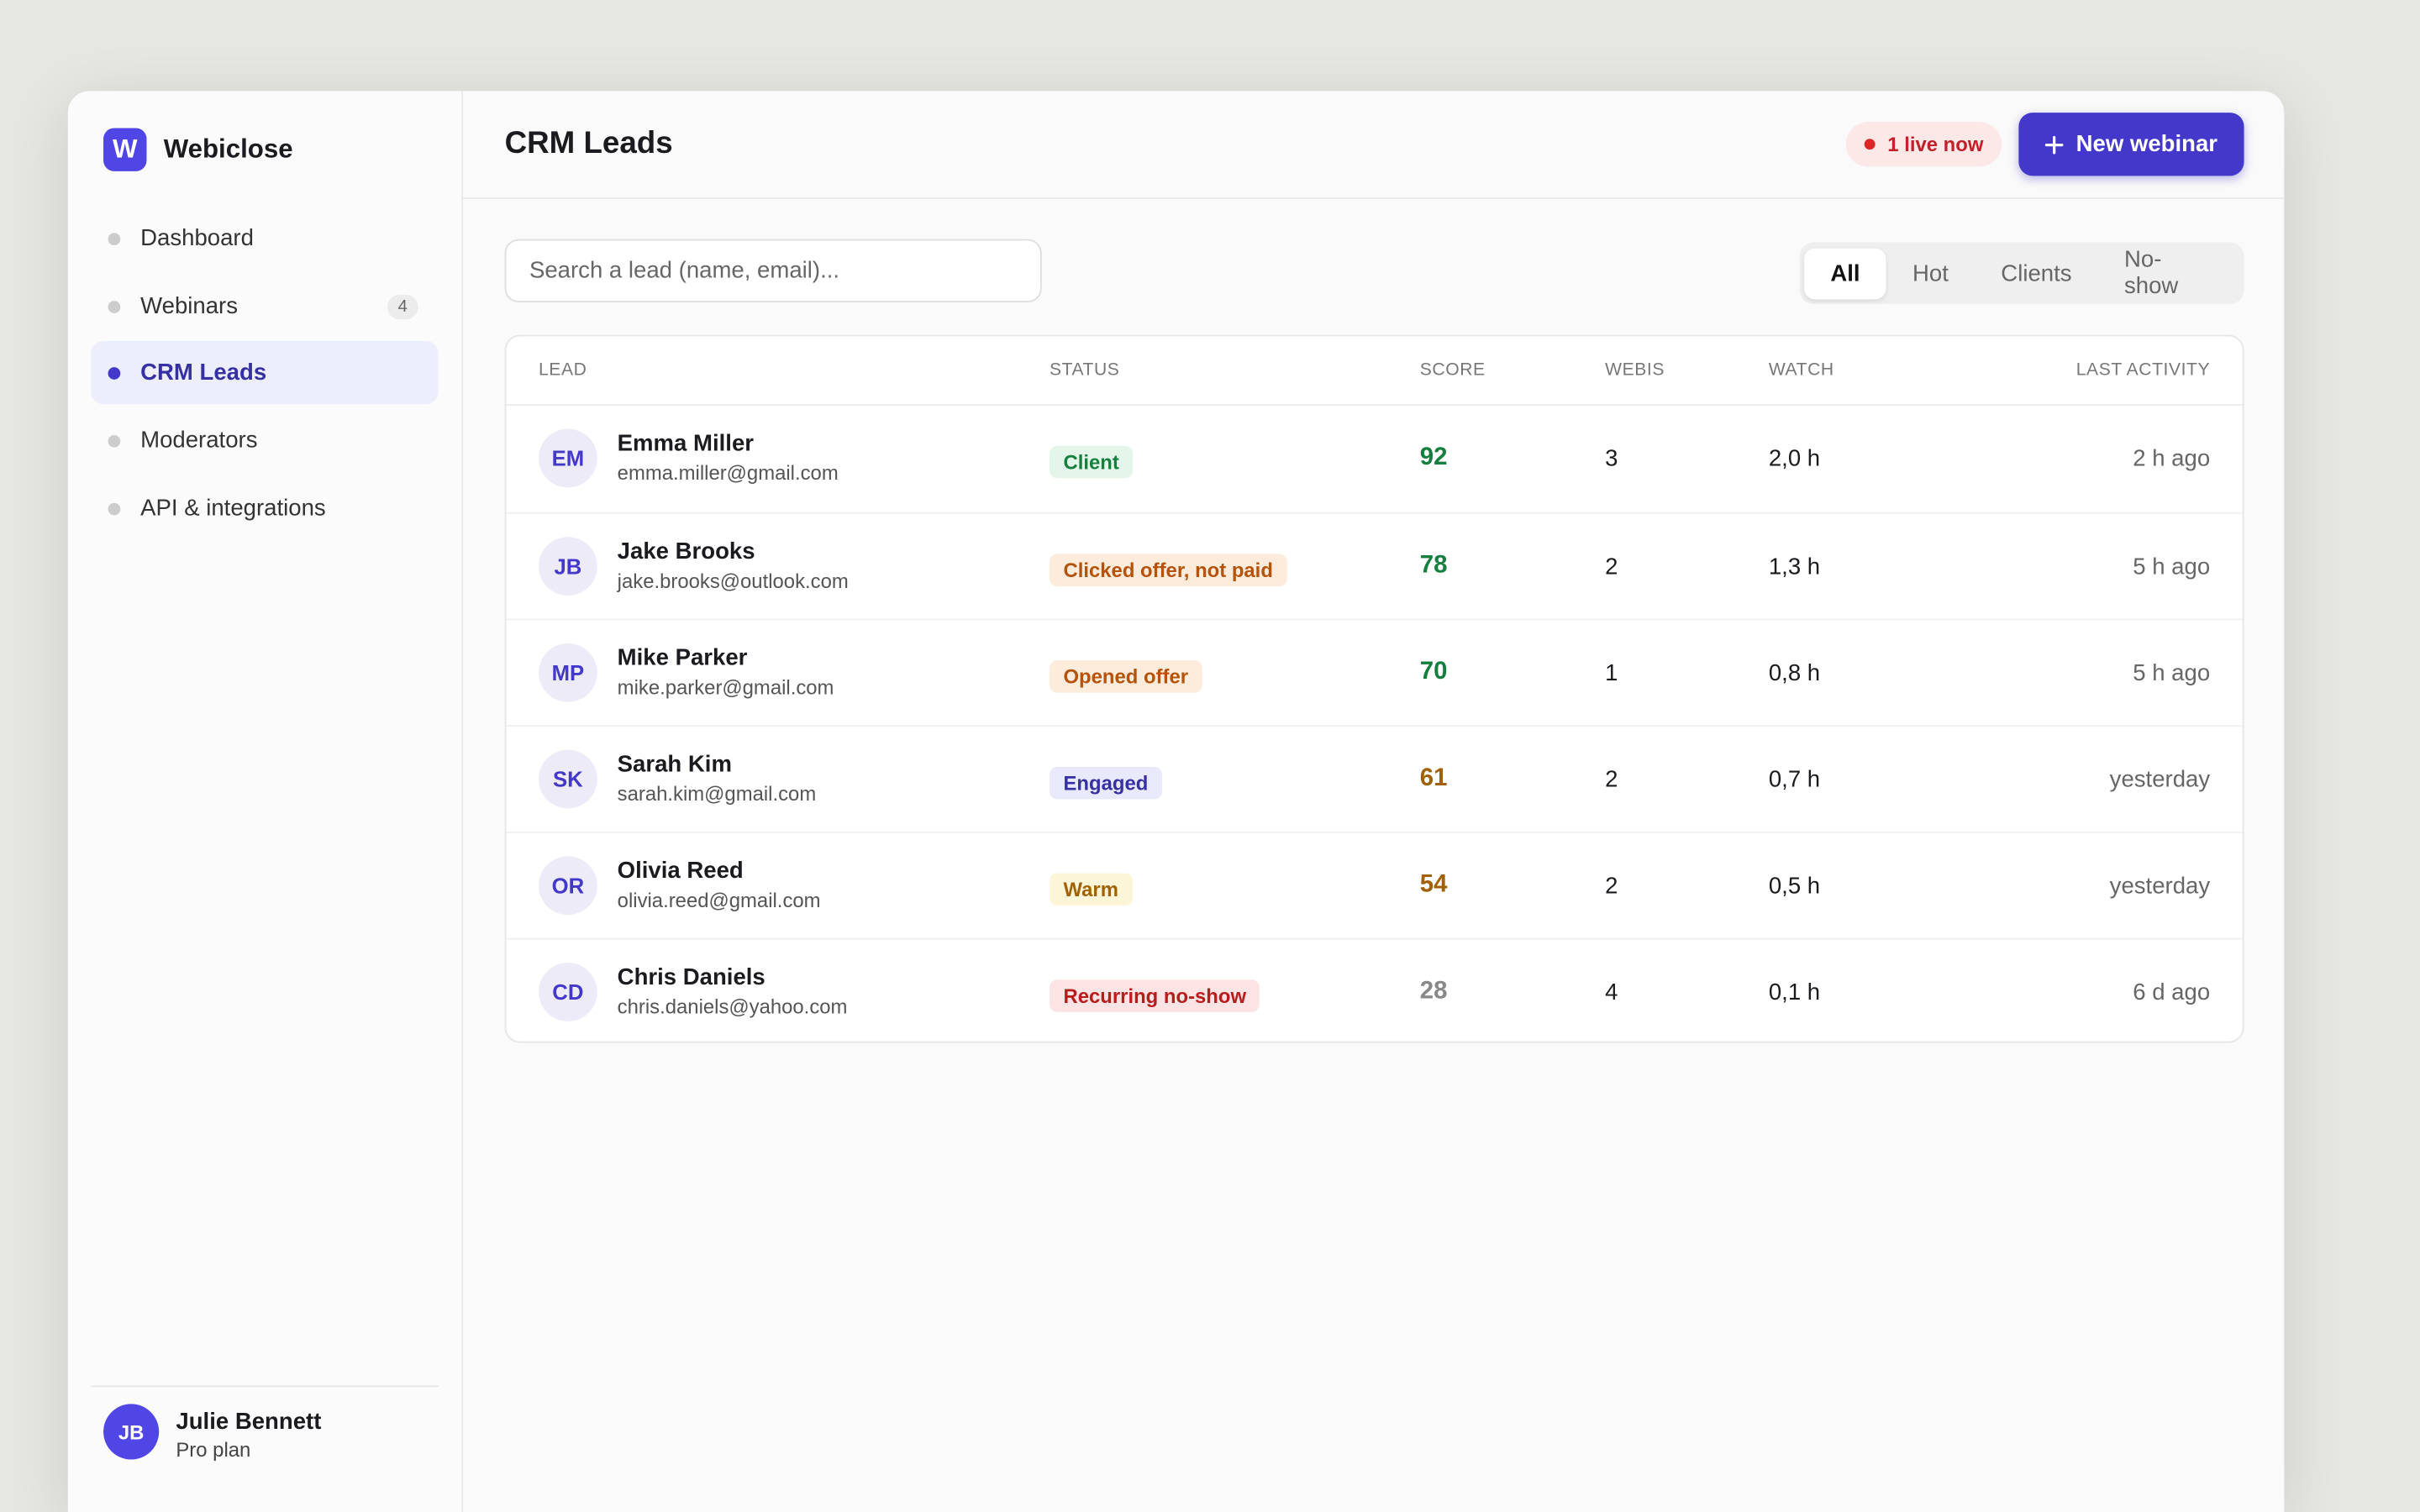  Describe the element at coordinates (203, 372) in the screenshot. I see `nav-label: CRM Leads` at that location.